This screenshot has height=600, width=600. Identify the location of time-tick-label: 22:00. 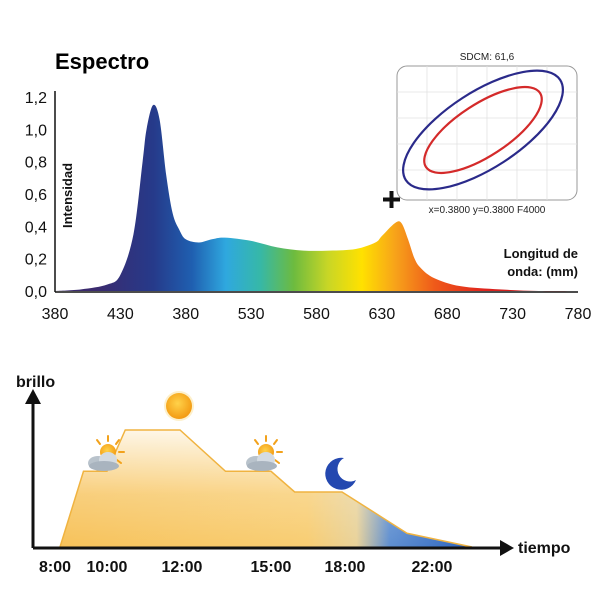
(432, 567).